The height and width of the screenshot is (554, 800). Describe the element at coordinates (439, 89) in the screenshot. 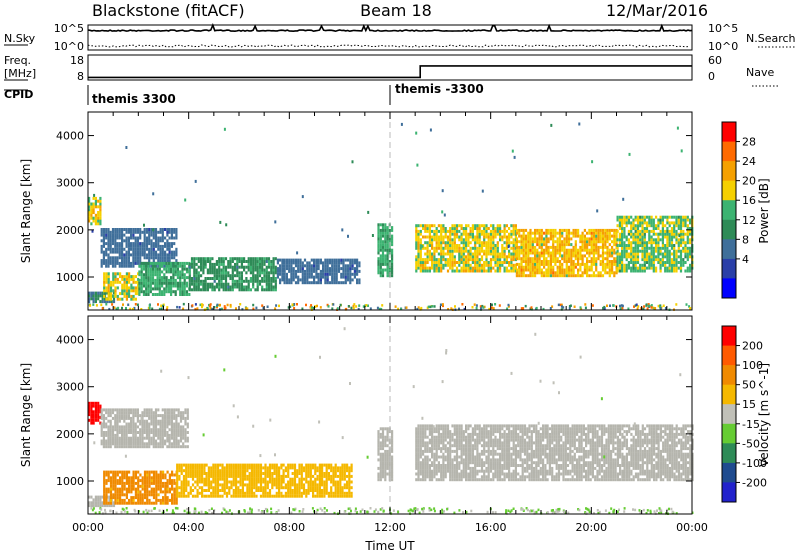

I see `cpid-segment-2: themis -3300` at that location.